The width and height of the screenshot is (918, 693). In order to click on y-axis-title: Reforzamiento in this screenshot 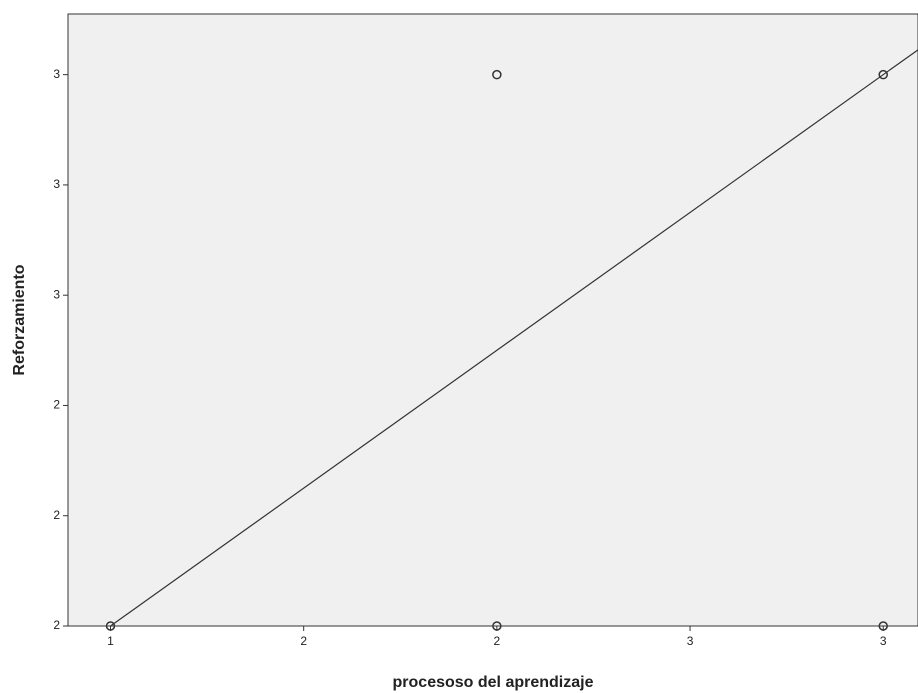, I will do `click(19, 319)`.